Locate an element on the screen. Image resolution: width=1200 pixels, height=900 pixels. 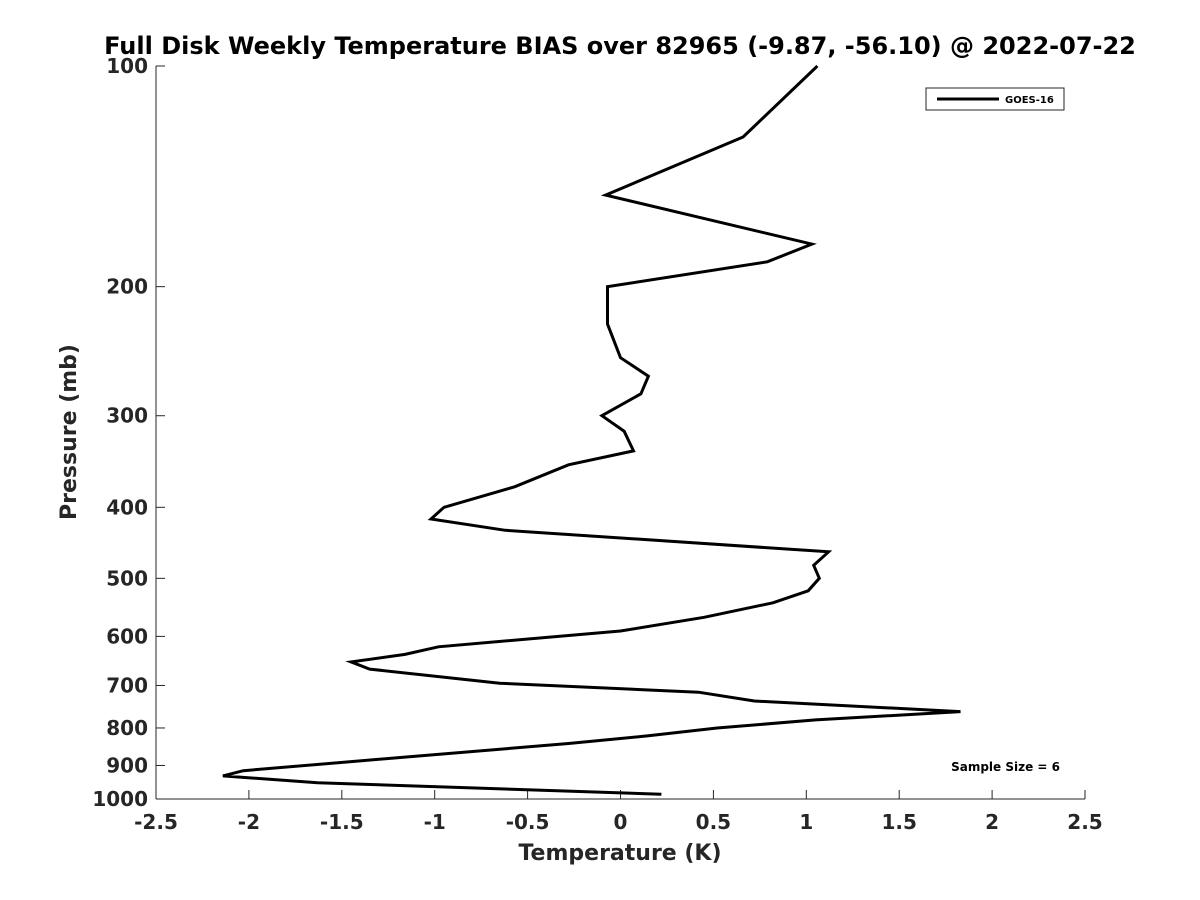
x-tick-label: 1 is located at coordinates (806, 822).